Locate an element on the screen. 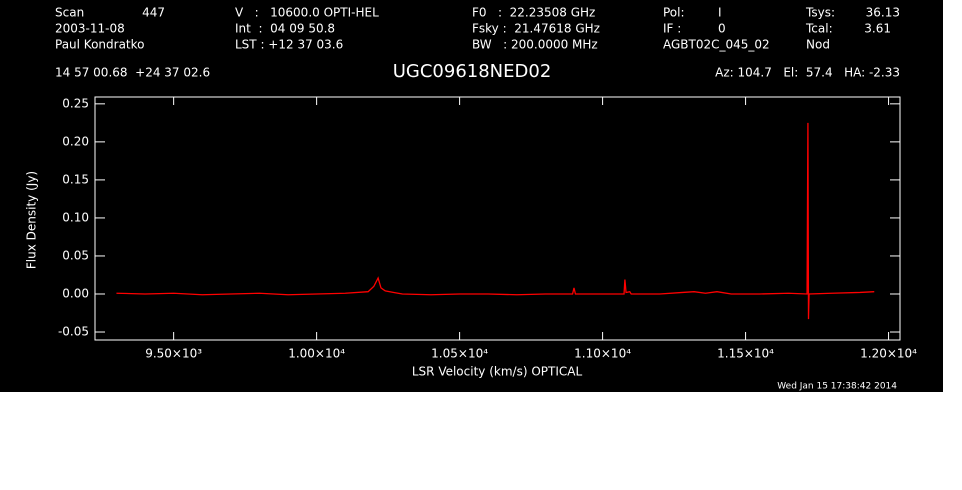  header-field: BW : 200.0000 MHz is located at coordinates (535, 45).